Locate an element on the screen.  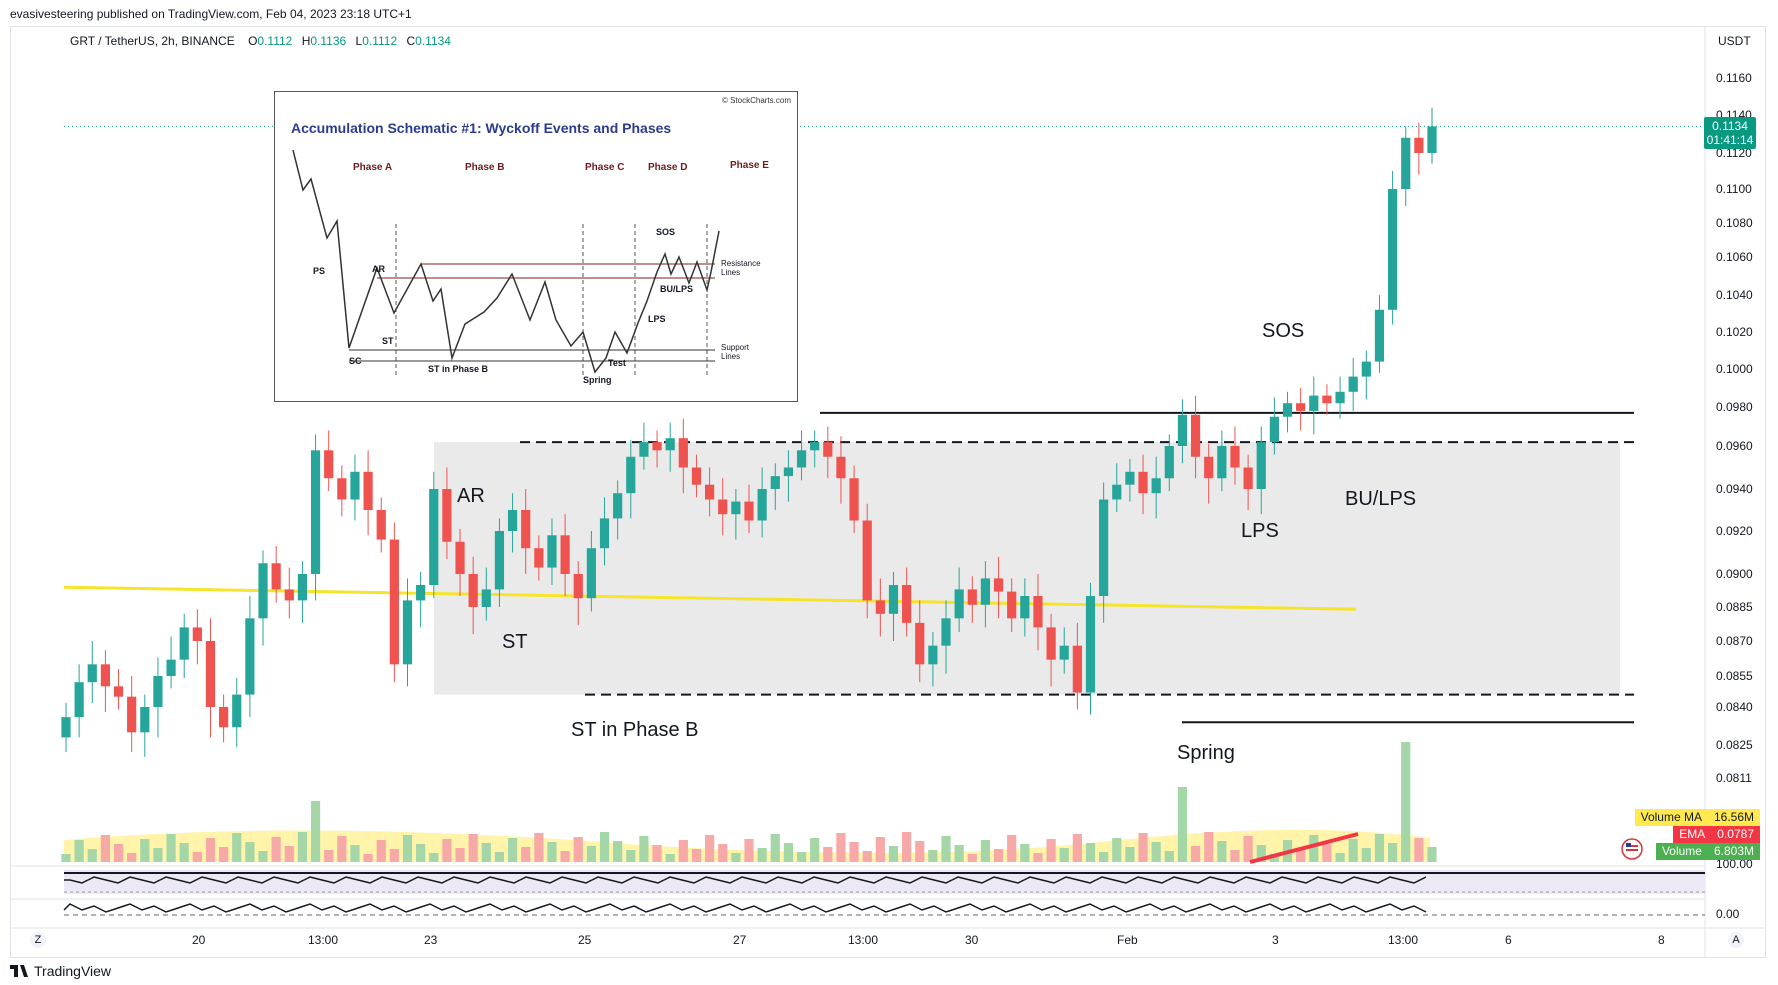
time-tick-label: 25 is located at coordinates (585, 940).